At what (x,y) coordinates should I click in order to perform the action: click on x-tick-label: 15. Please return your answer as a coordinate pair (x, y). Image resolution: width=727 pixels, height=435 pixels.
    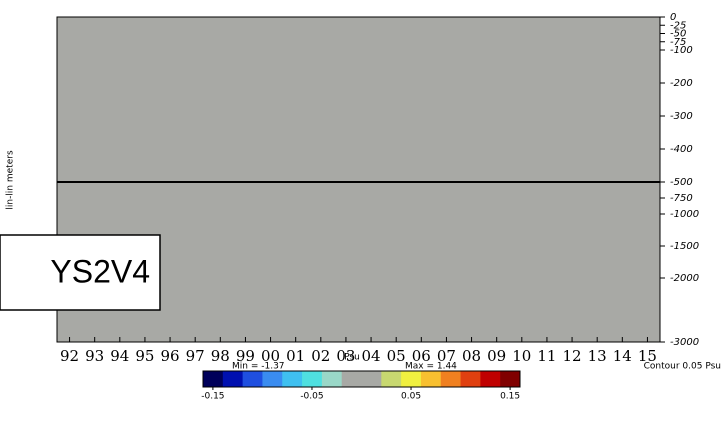
    Looking at the image, I should click on (647, 356).